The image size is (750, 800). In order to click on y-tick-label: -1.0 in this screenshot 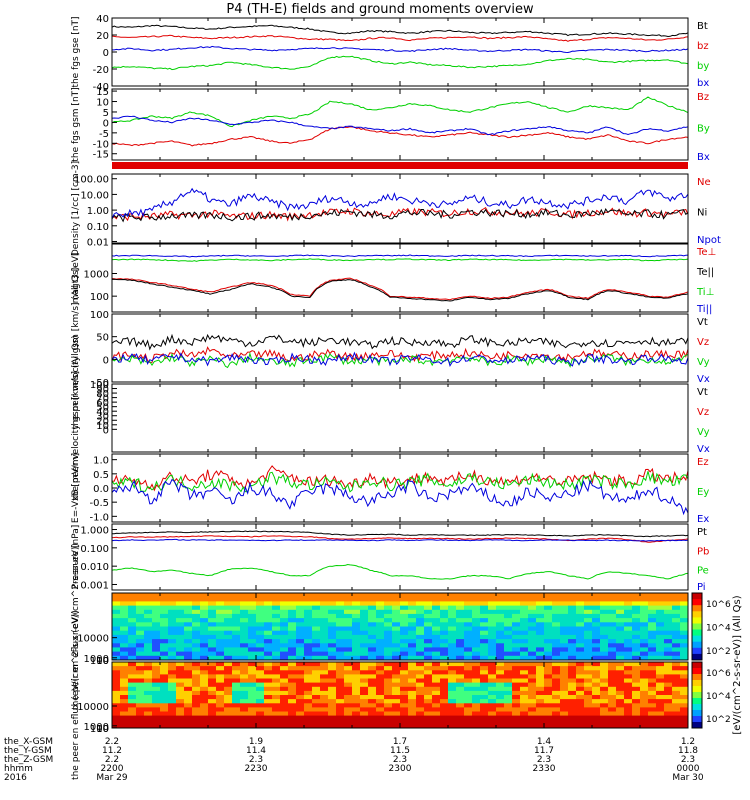, I will do `click(99, 517)`.